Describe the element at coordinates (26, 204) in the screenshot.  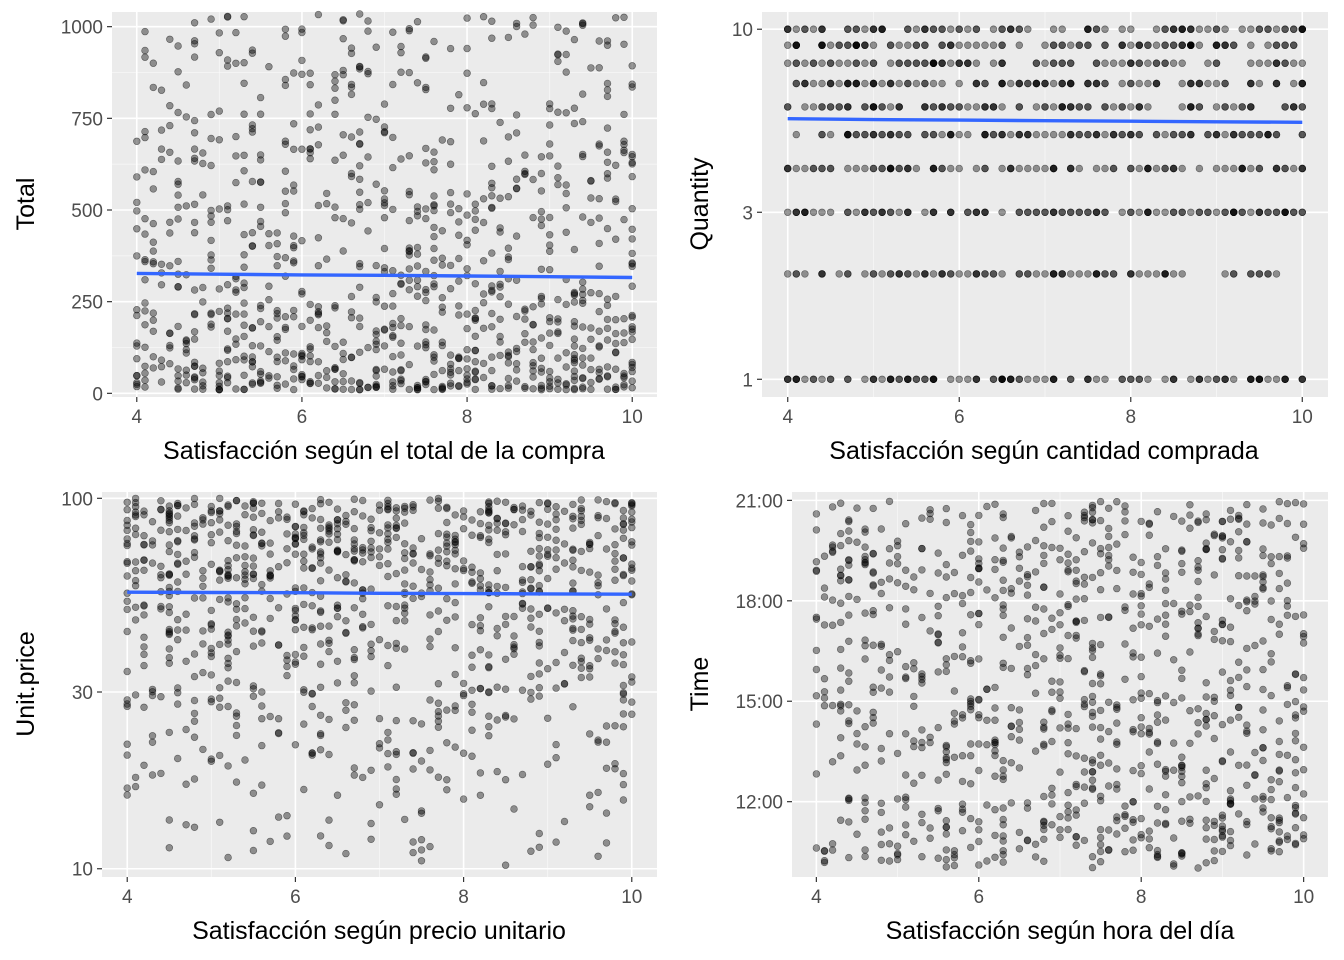
I see `panel-total-y-title: Total` at that location.